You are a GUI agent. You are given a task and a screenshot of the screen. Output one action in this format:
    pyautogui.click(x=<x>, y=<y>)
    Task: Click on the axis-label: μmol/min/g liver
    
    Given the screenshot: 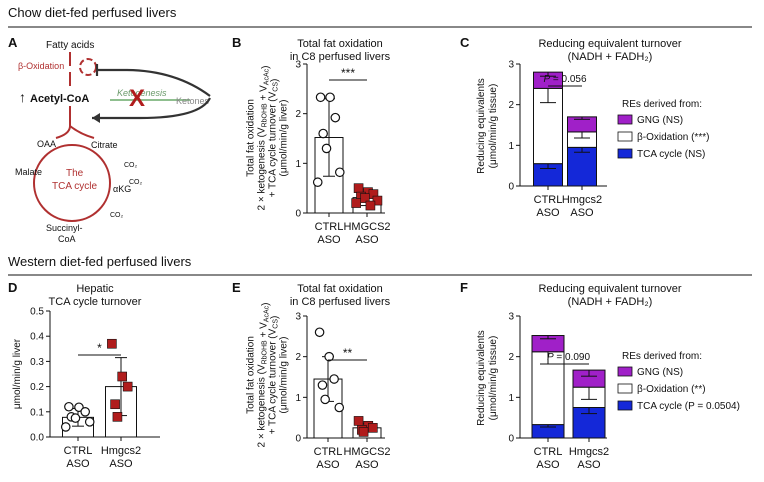 What is the action you would take?
    pyautogui.click(x=17, y=373)
    